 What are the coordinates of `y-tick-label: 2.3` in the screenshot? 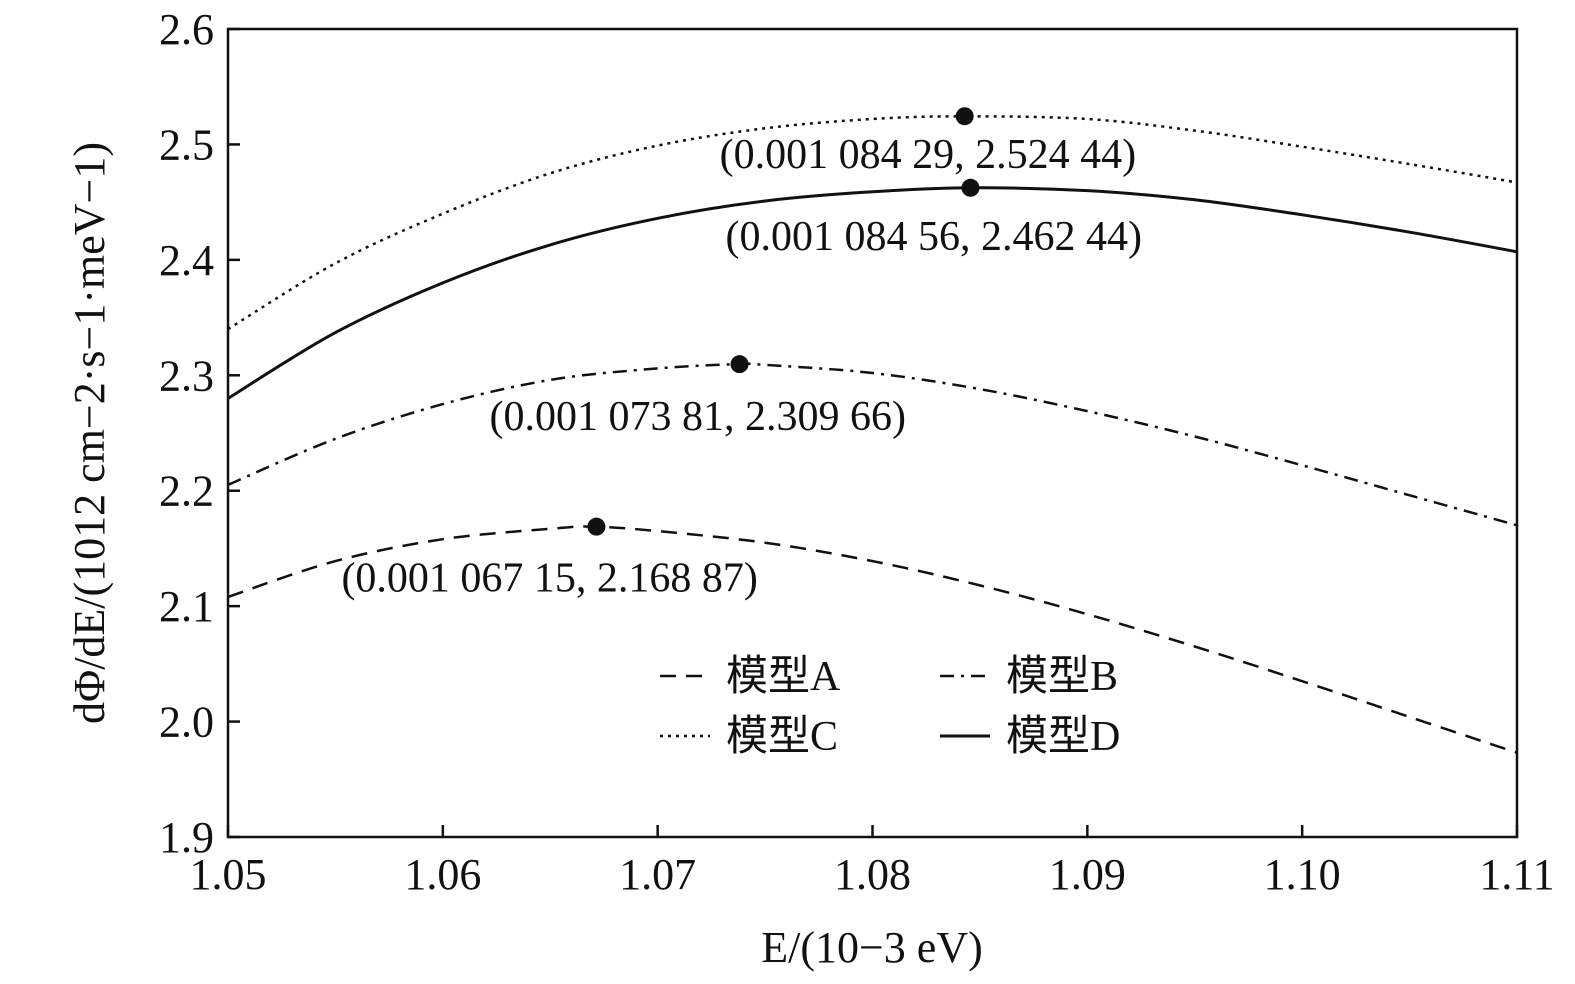 It's located at (186, 375).